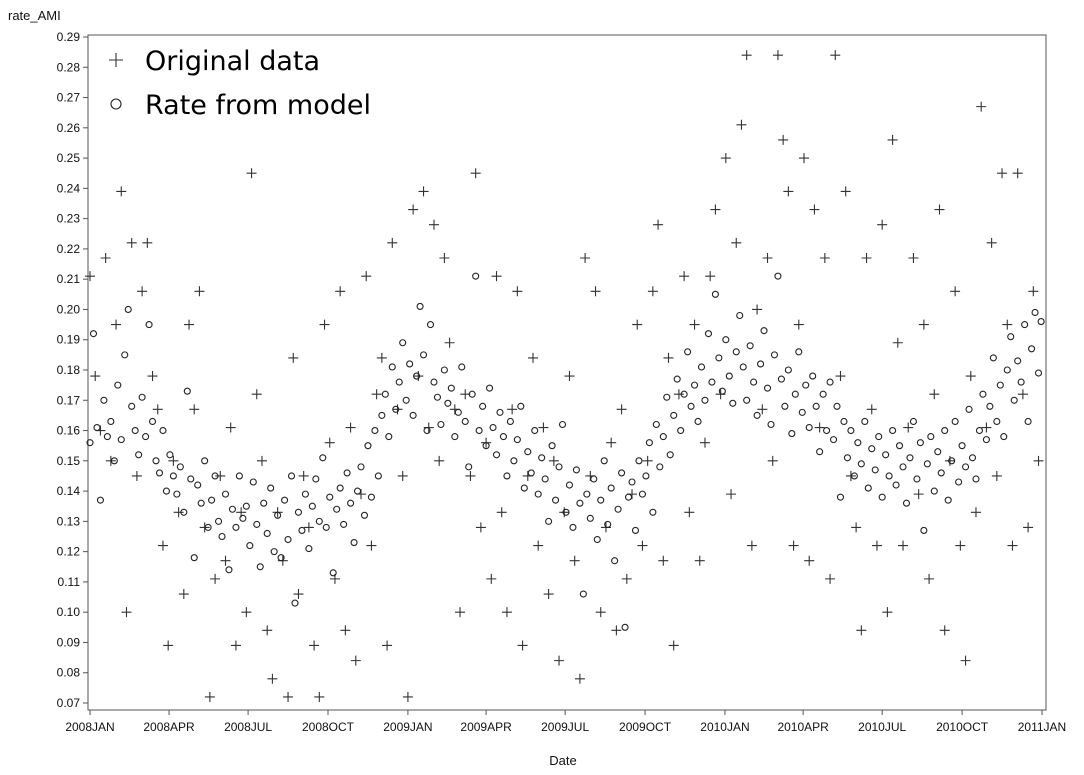  Describe the element at coordinates (69, 279) in the screenshot. I see `y-tick-label: 0.21` at that location.